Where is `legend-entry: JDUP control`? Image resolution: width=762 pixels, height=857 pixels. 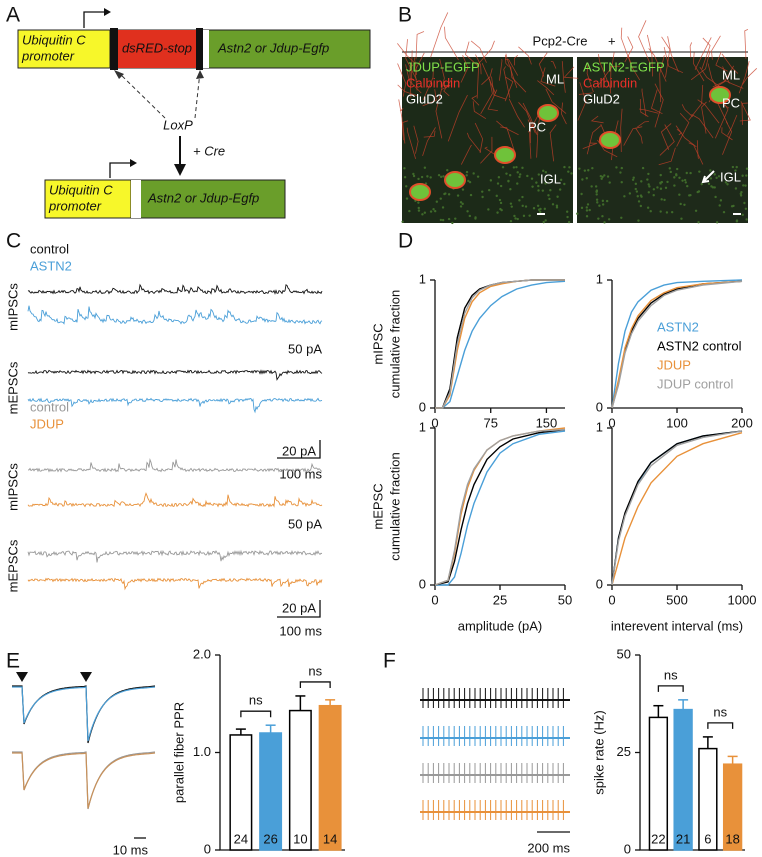 legend-entry: JDUP control is located at coordinates (695, 383).